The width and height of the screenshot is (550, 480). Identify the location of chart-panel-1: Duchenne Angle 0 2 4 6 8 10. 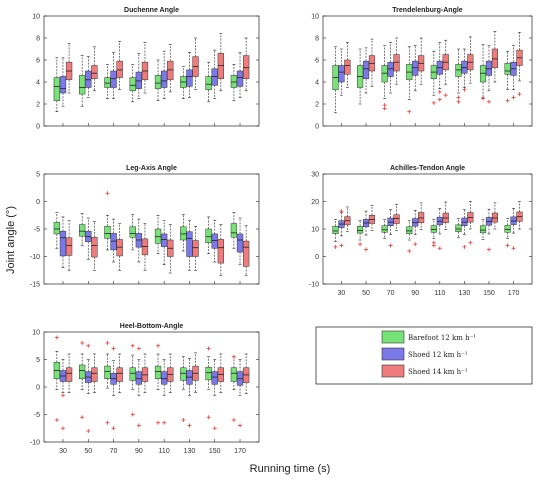
(146, 69).